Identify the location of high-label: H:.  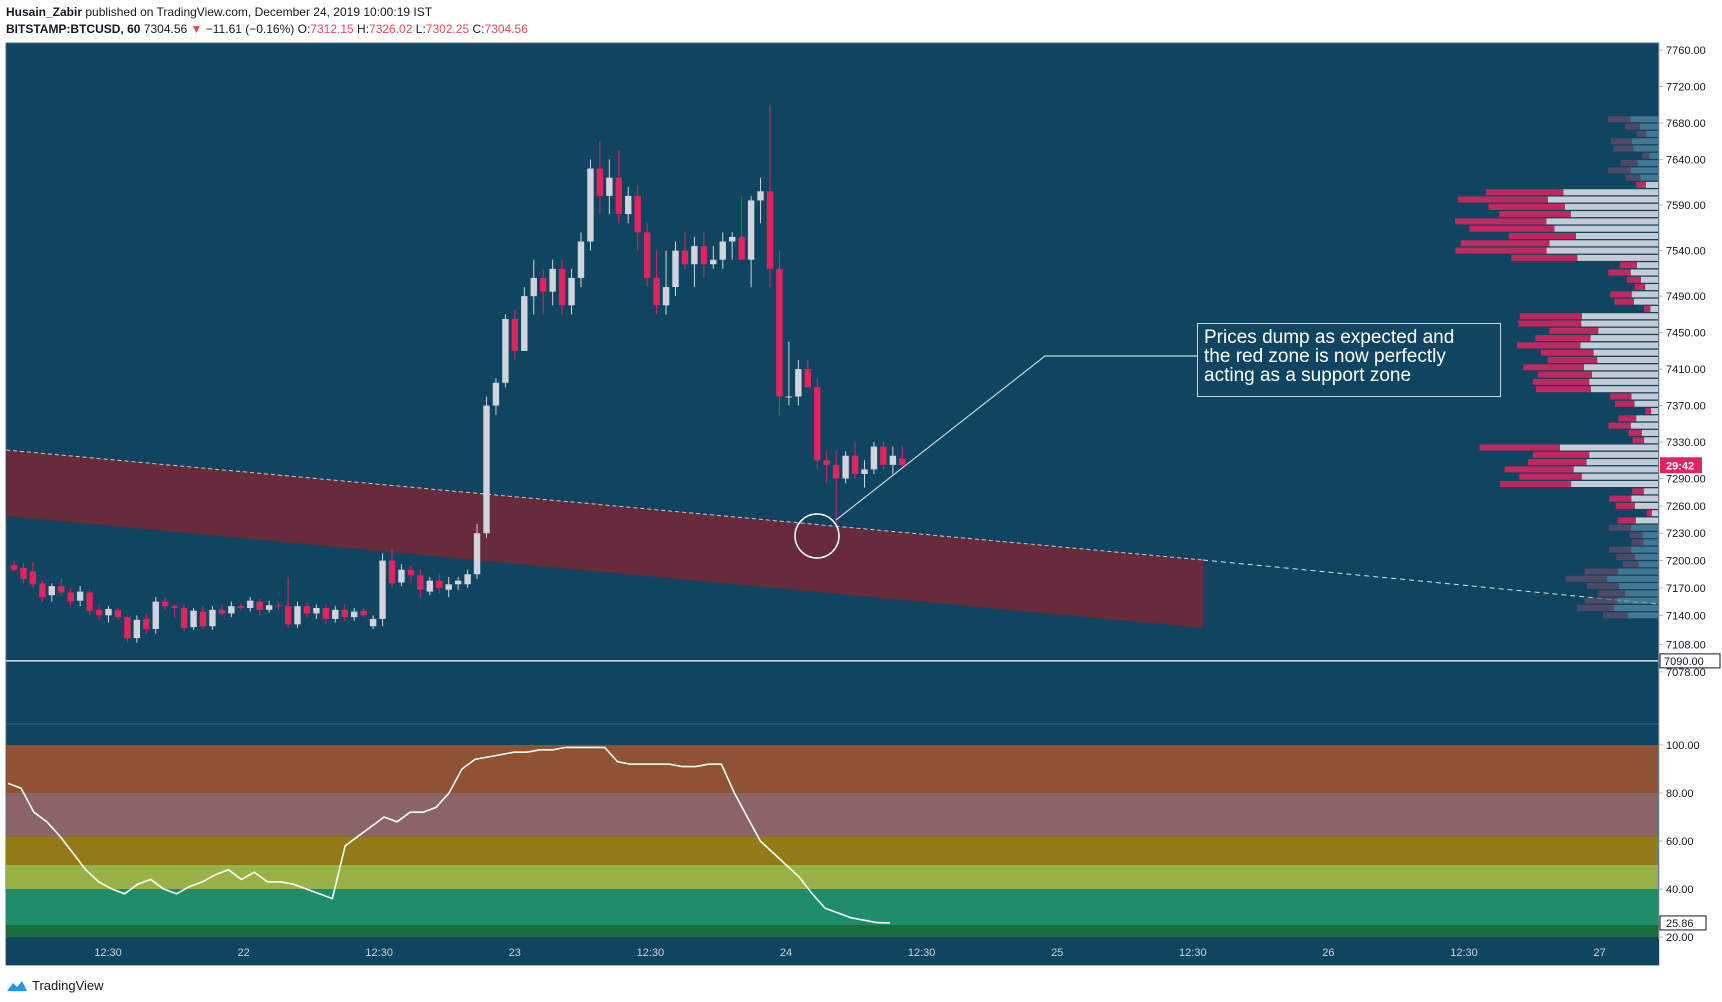
(363, 29).